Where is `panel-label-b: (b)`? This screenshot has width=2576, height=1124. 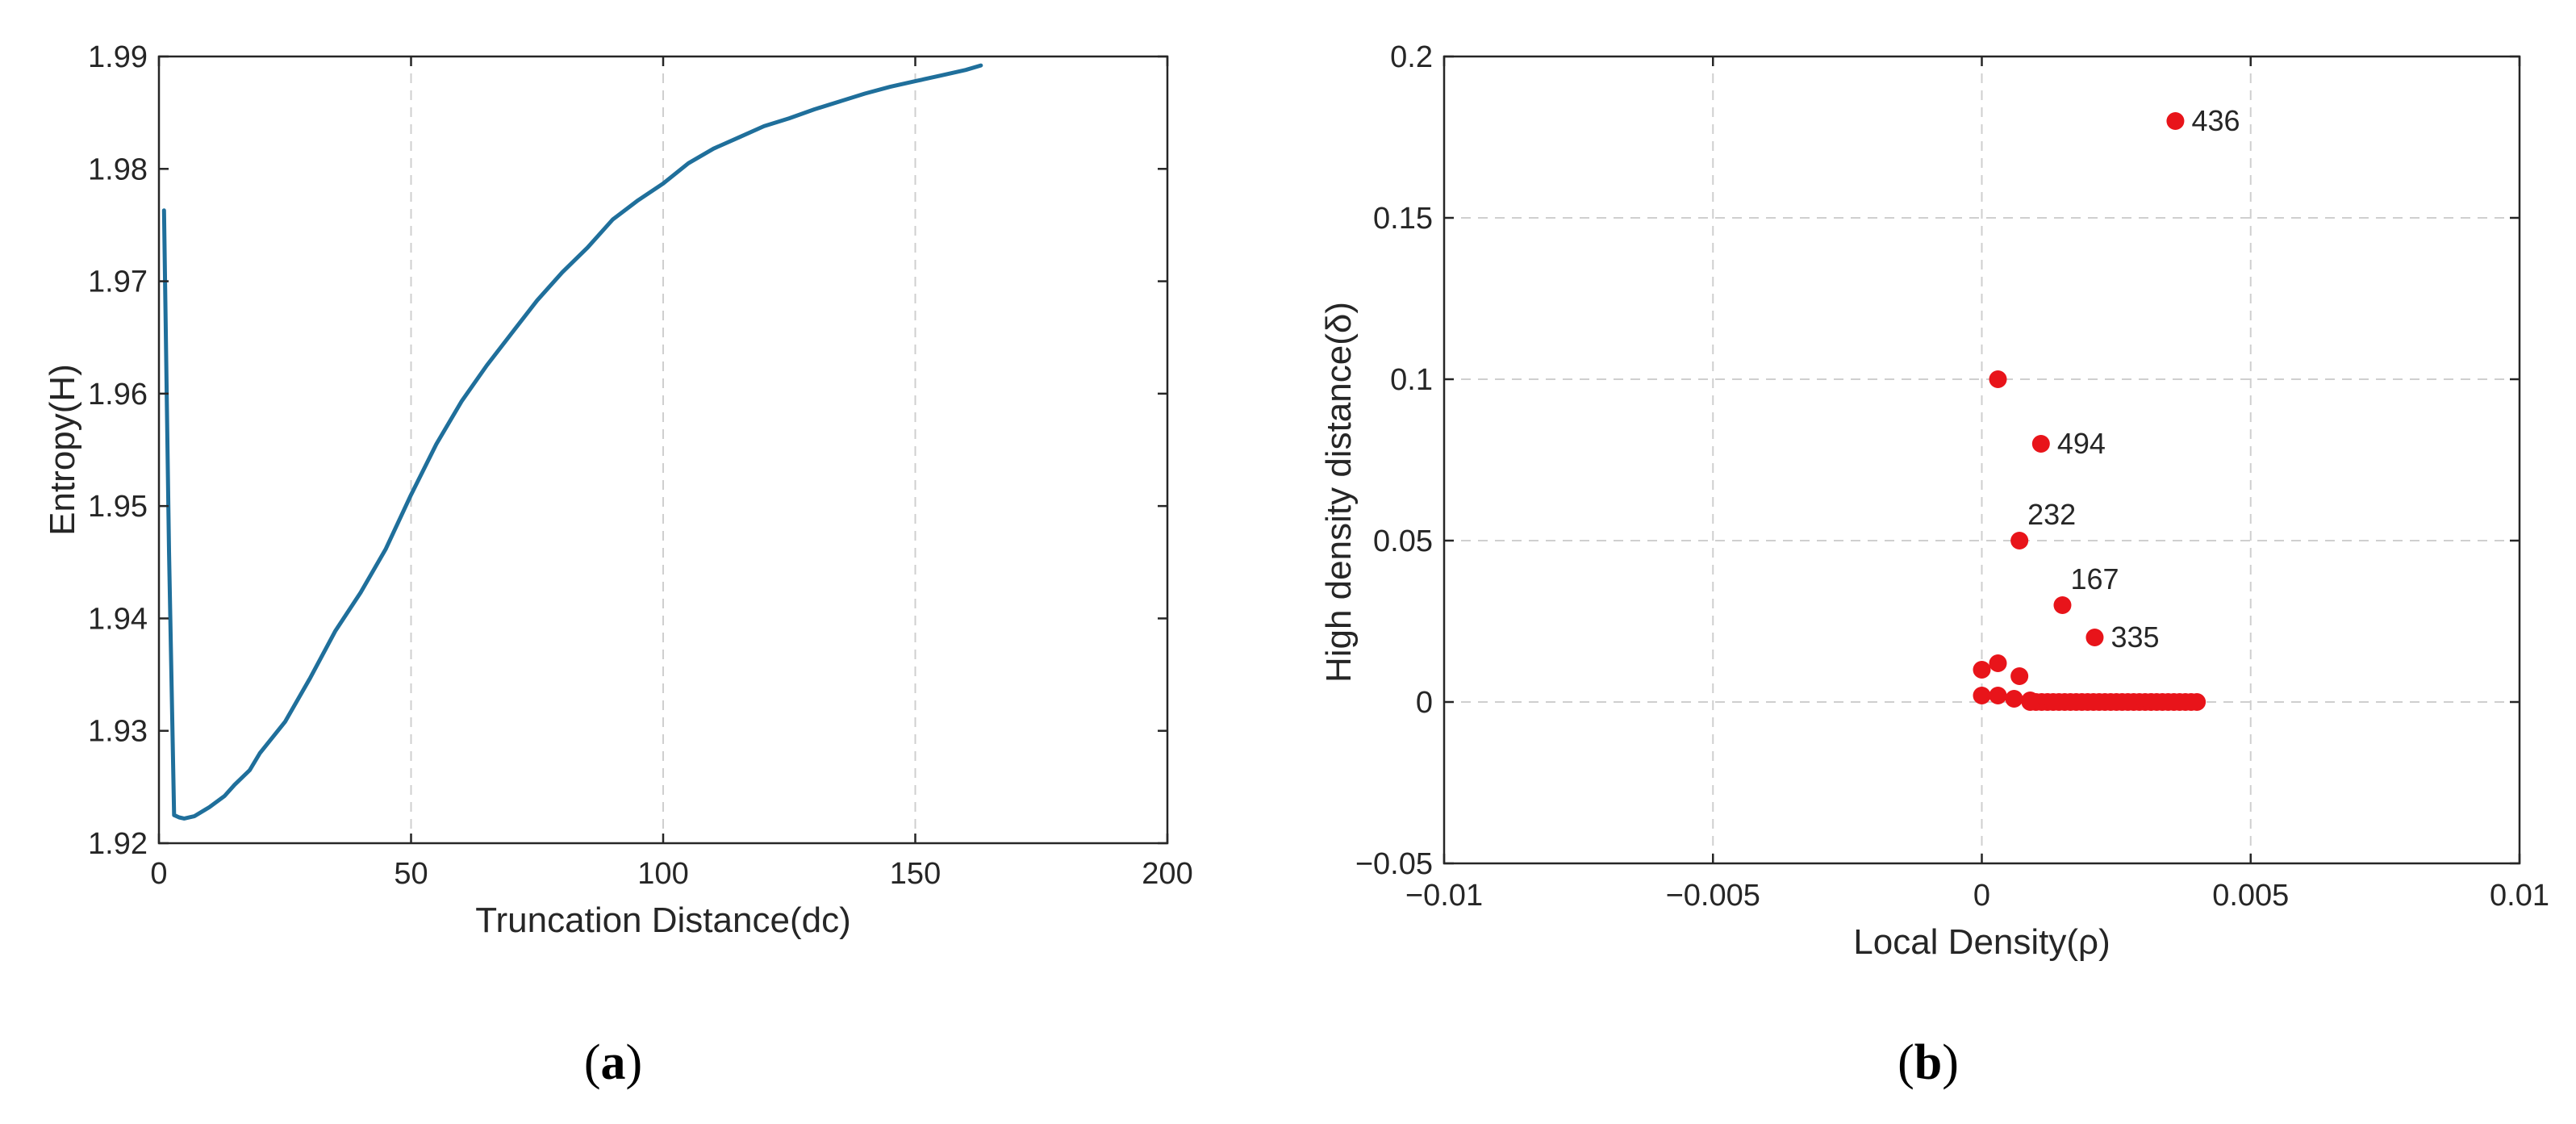
panel-label-b: (b) is located at coordinates (1929, 1062).